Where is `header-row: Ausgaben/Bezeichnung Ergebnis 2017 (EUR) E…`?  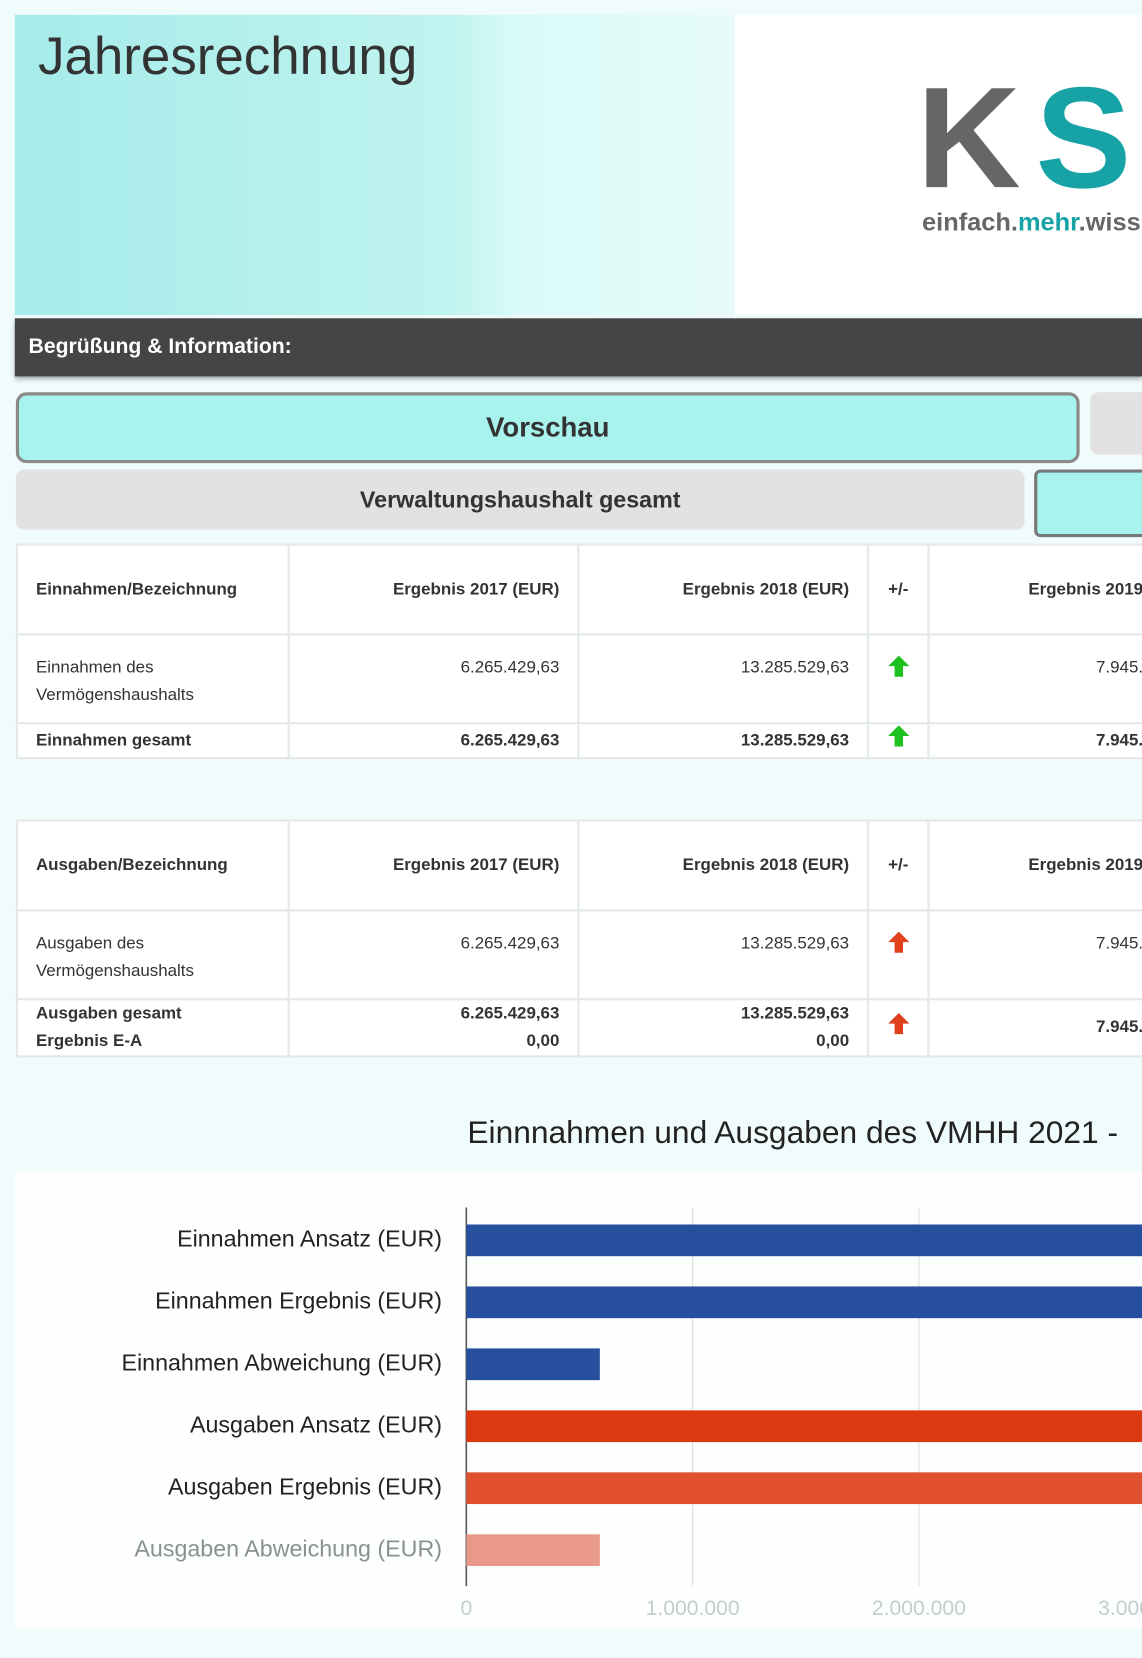
header-row: Ausgaben/Bezeichnung Ergebnis 2017 (EUR) E… is located at coordinates (578, 865).